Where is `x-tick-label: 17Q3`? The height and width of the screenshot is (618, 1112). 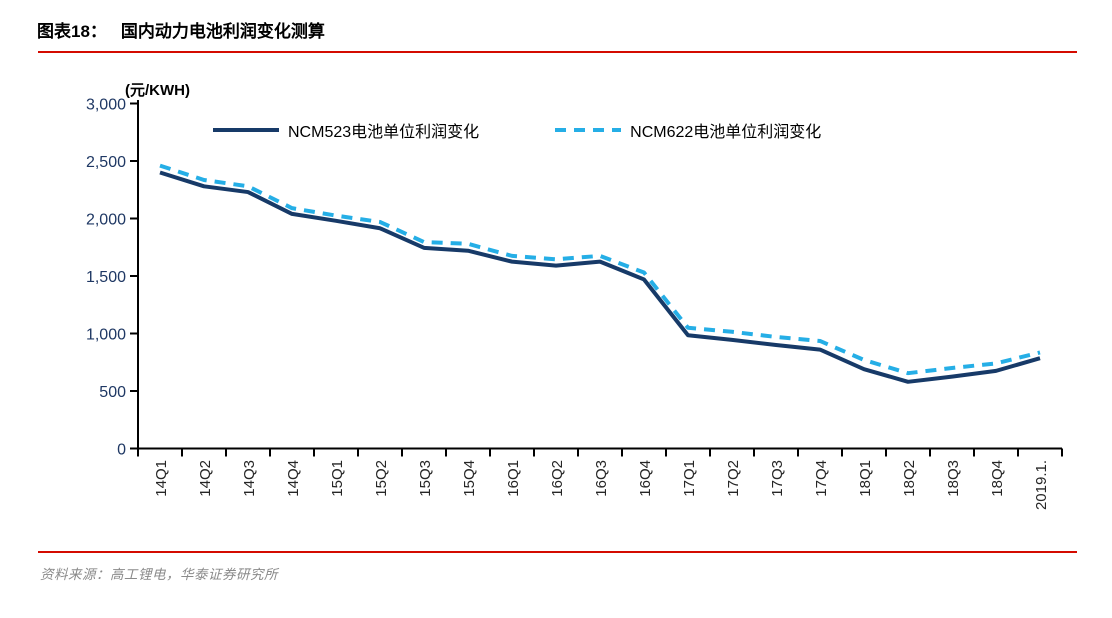
x-tick-label: 17Q3 is located at coordinates (777, 478).